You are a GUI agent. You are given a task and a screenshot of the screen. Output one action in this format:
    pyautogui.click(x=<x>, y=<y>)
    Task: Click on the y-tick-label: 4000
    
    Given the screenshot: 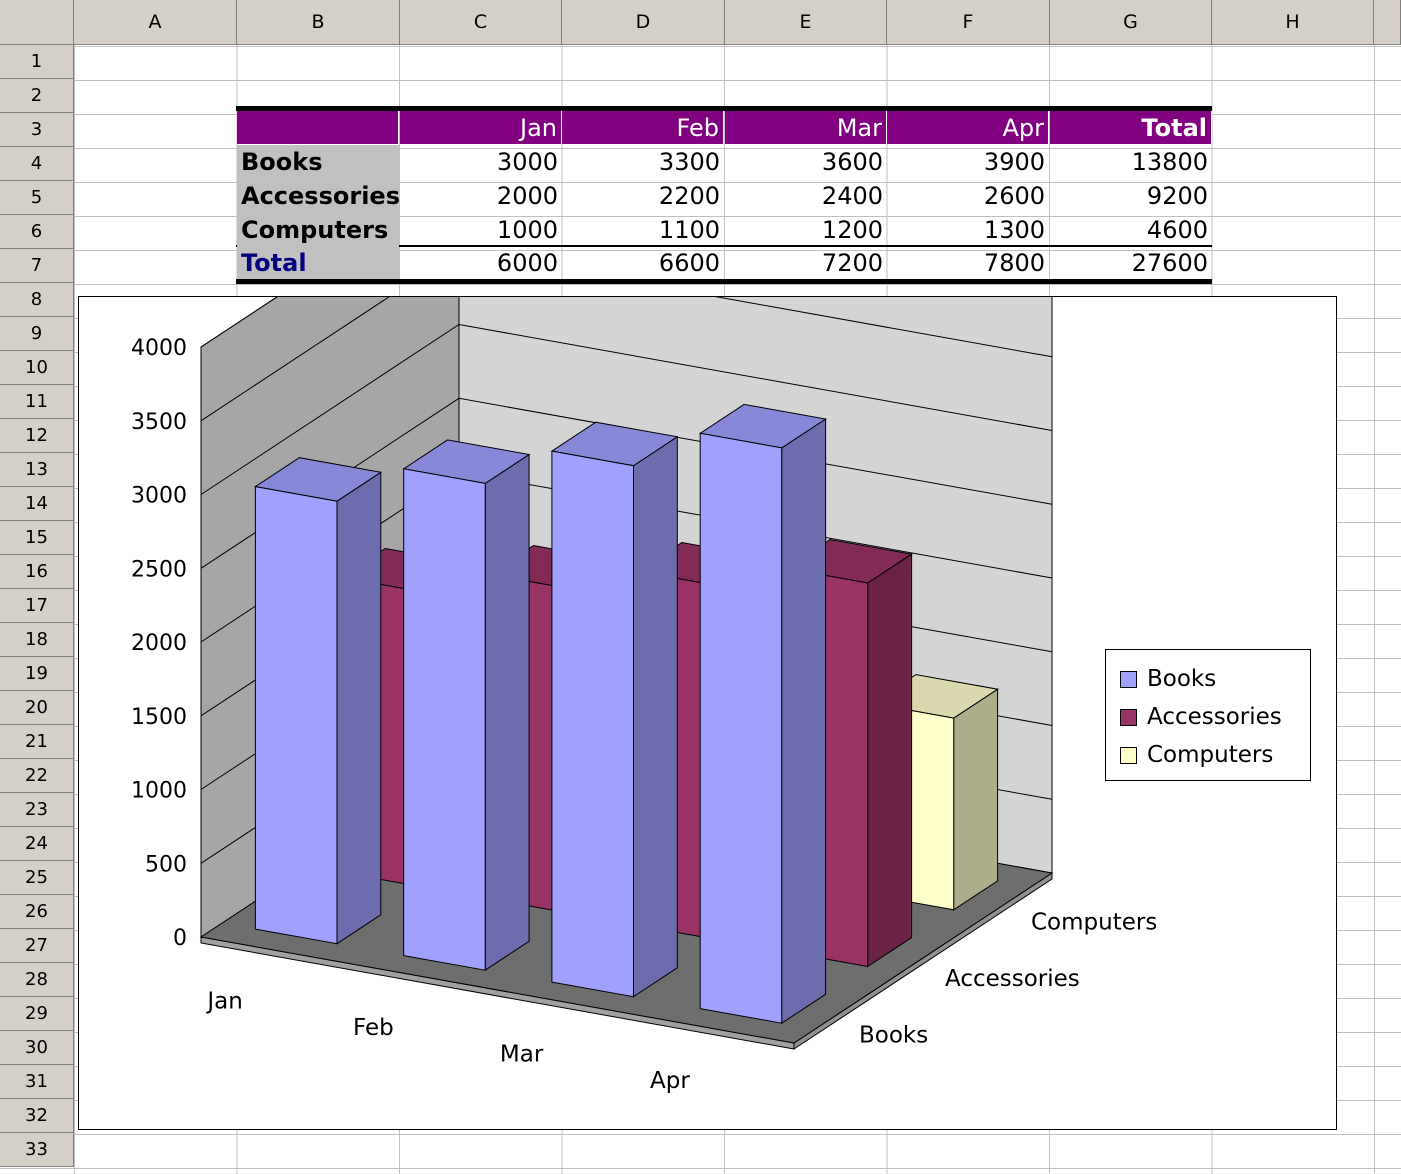 What is the action you would take?
    pyautogui.click(x=159, y=348)
    